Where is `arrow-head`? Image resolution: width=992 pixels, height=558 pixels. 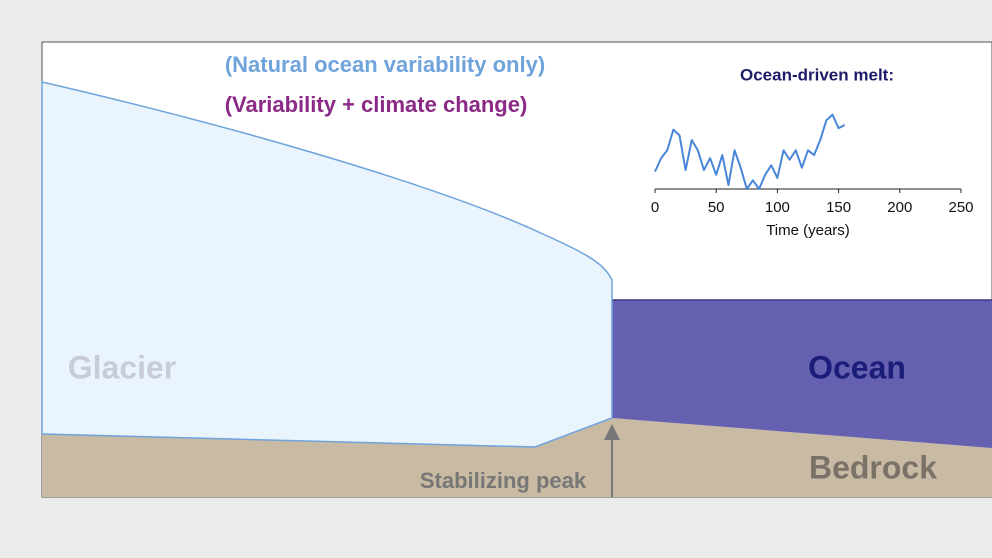
arrow-head is located at coordinates (612, 432).